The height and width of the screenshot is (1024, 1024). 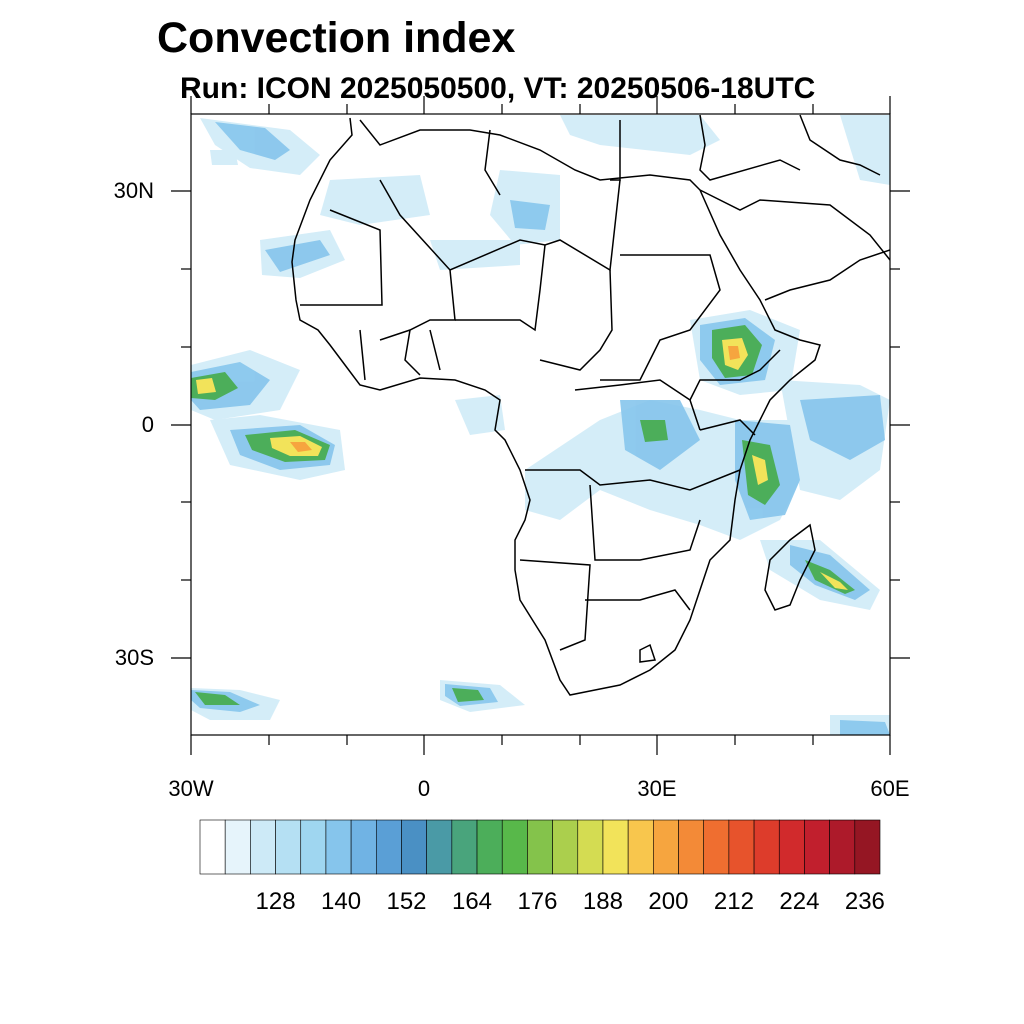 I want to click on colorbar, so click(x=540, y=847).